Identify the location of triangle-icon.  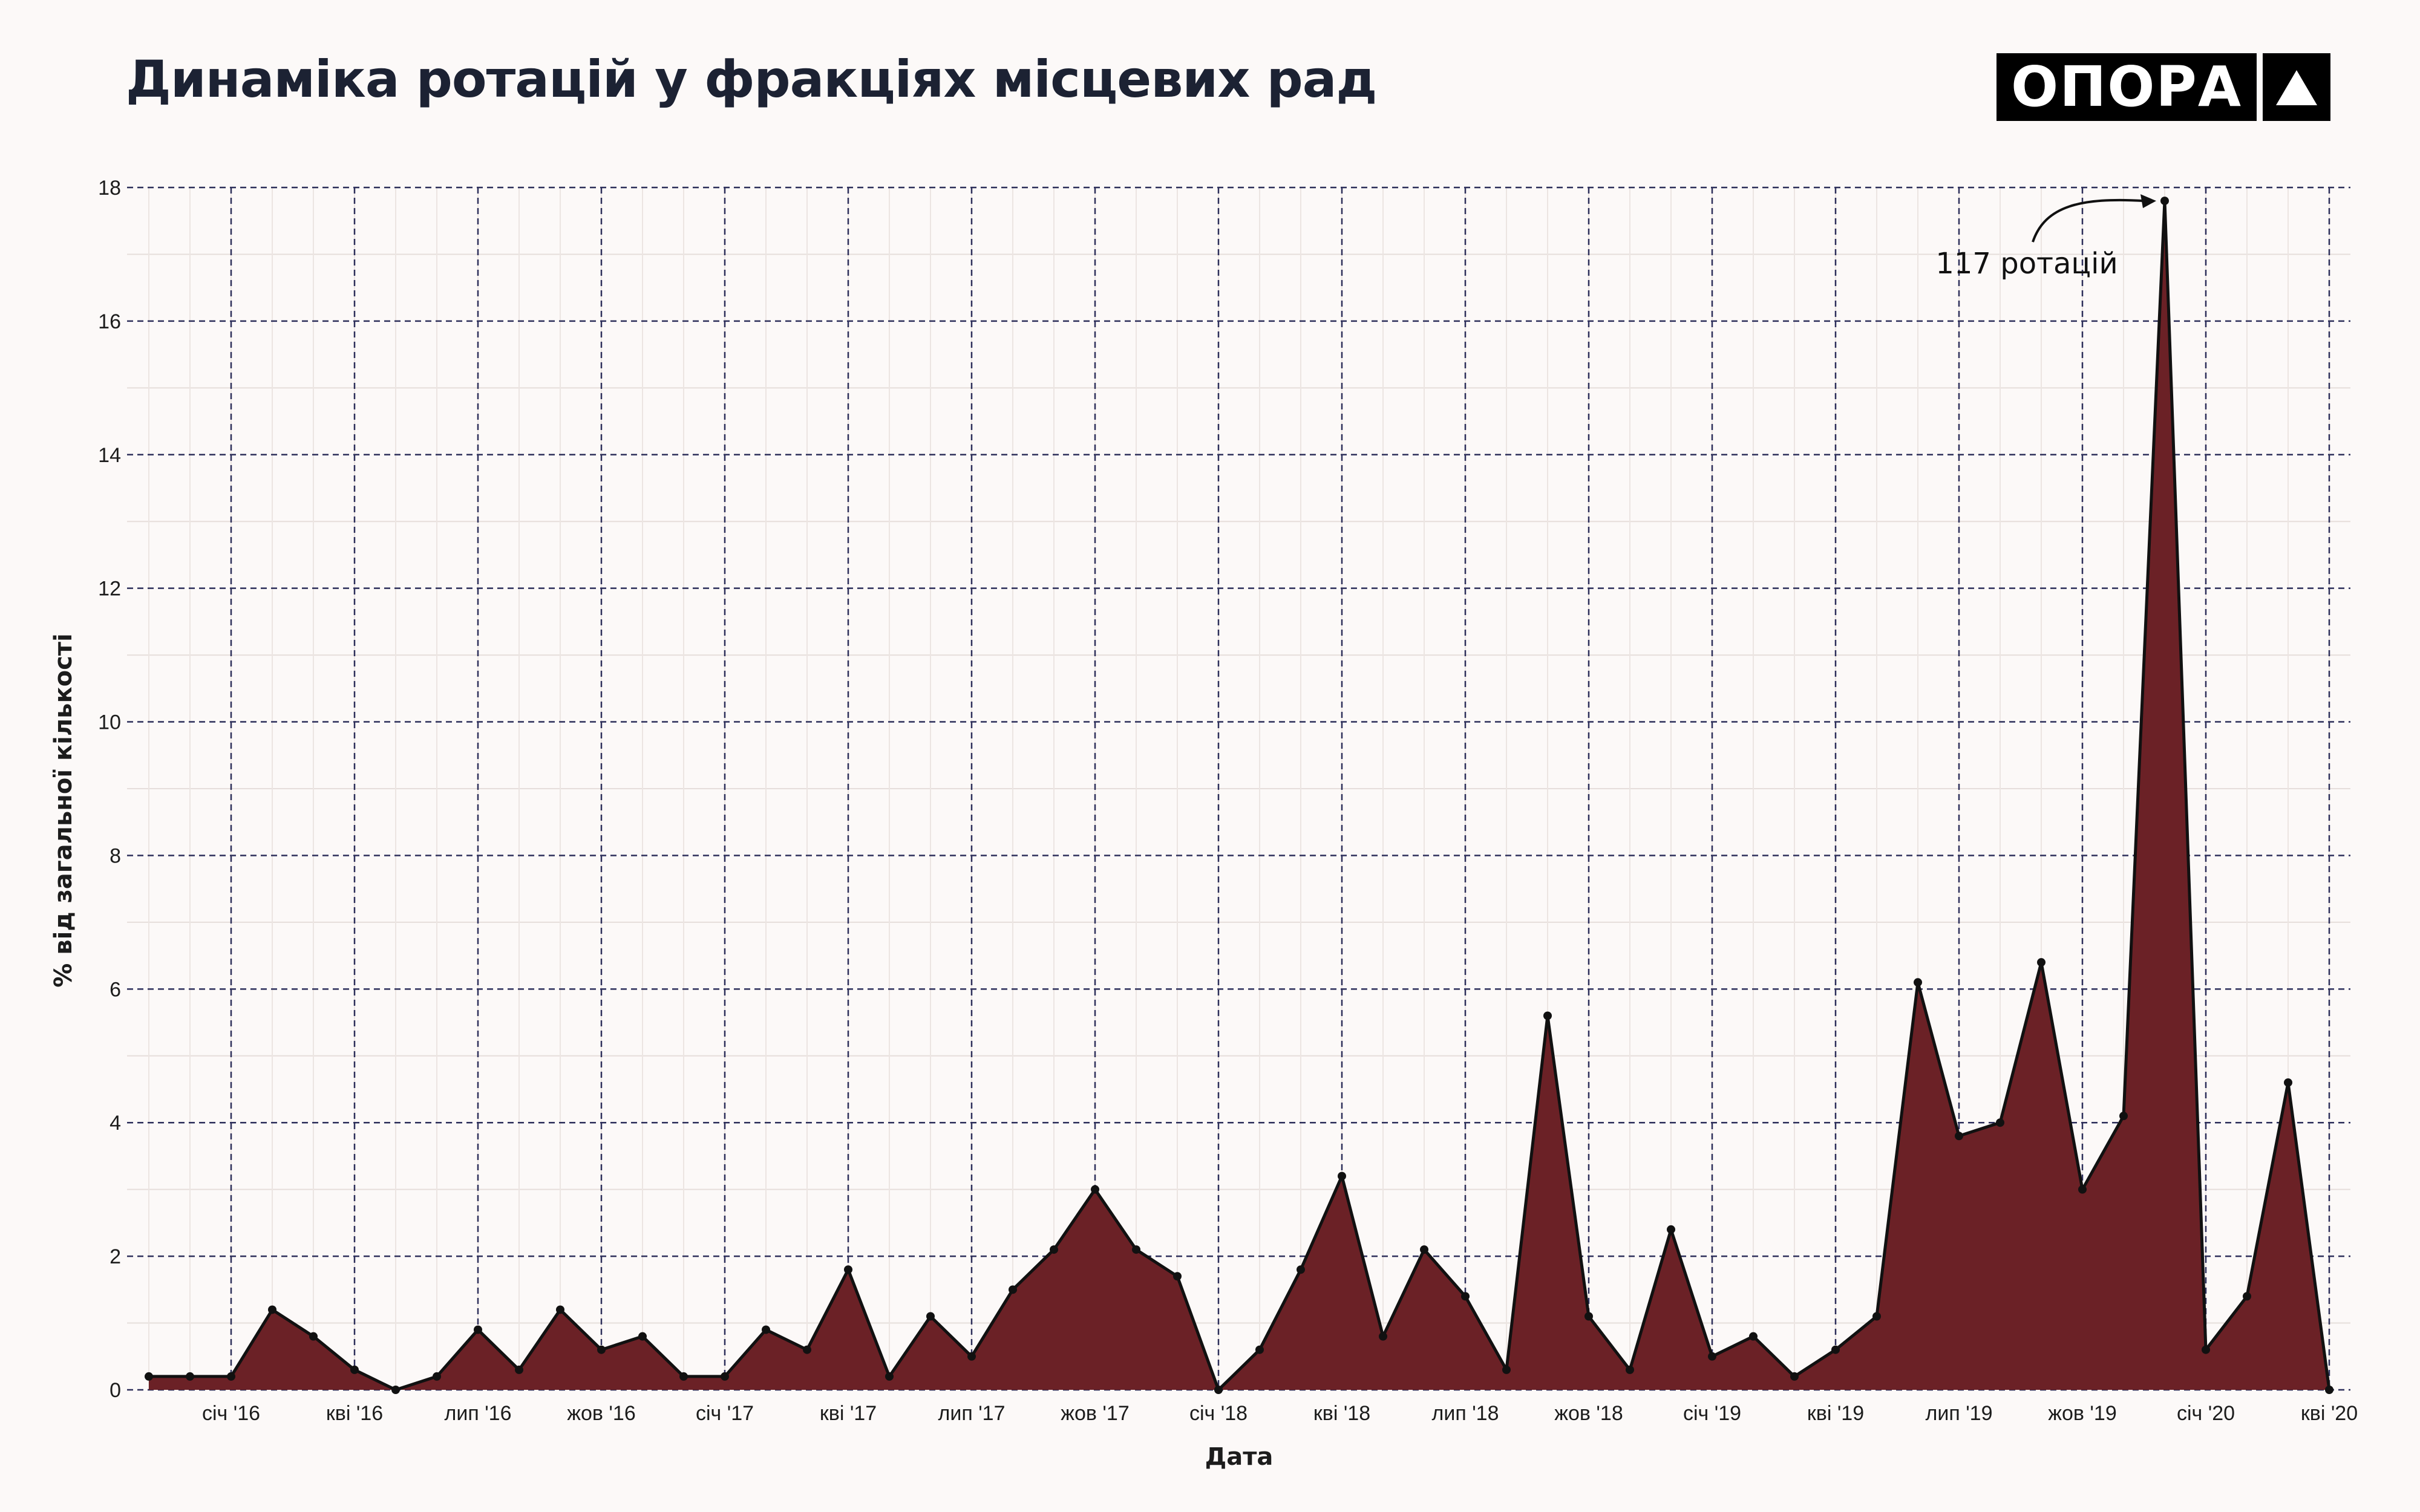
(2297, 87).